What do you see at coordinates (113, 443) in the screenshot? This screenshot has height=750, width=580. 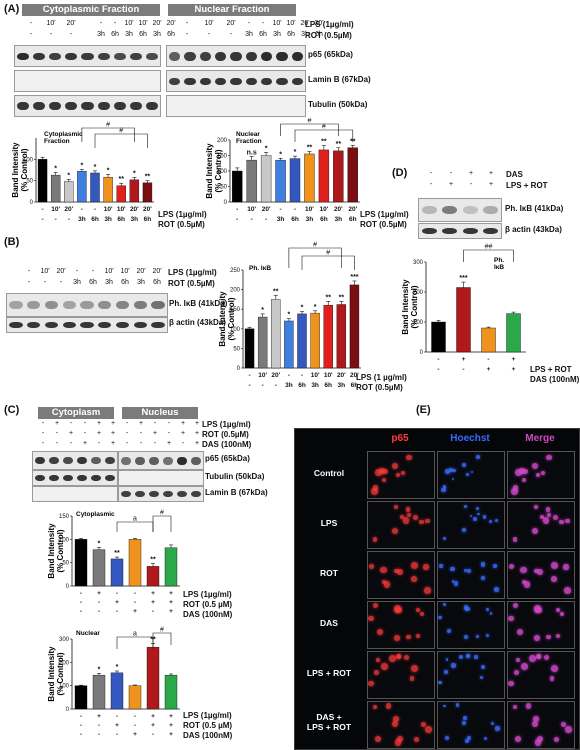 I see `c-das-5: +` at bounding box center [113, 443].